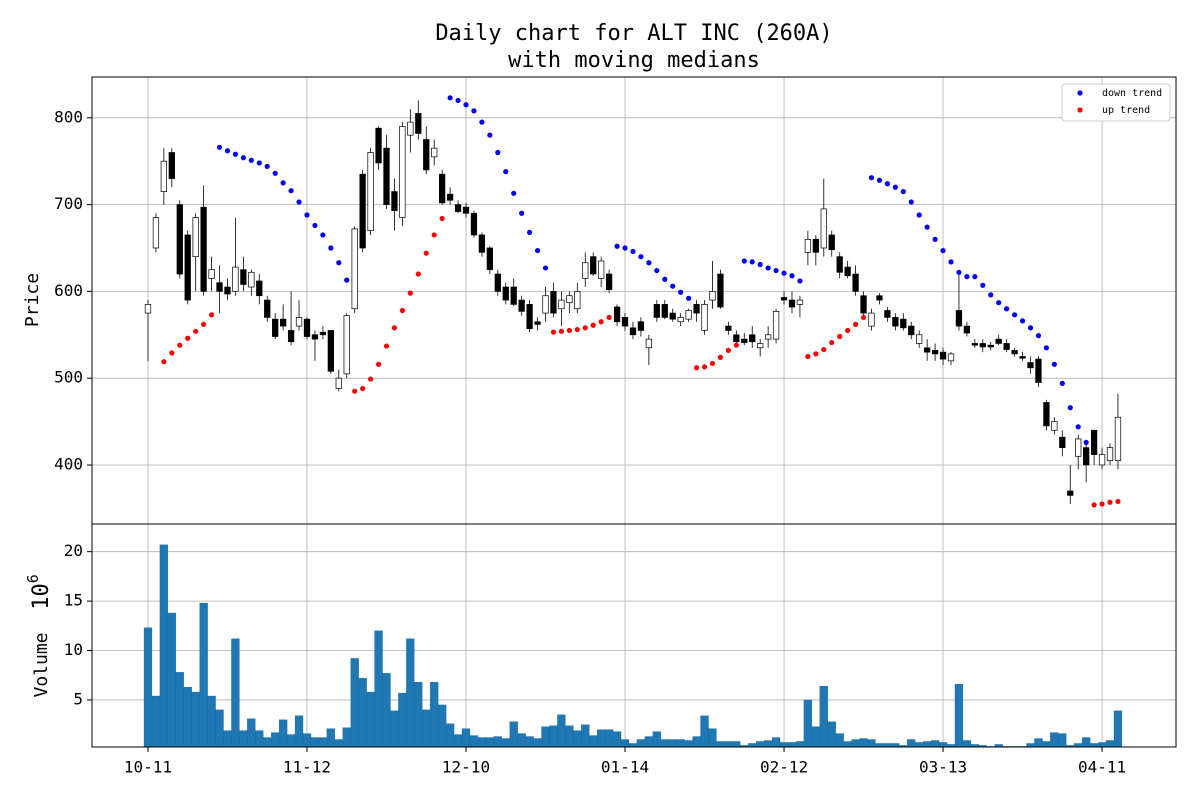 The image size is (1200, 800). I want to click on y-tick-label: 700, so click(68, 203).